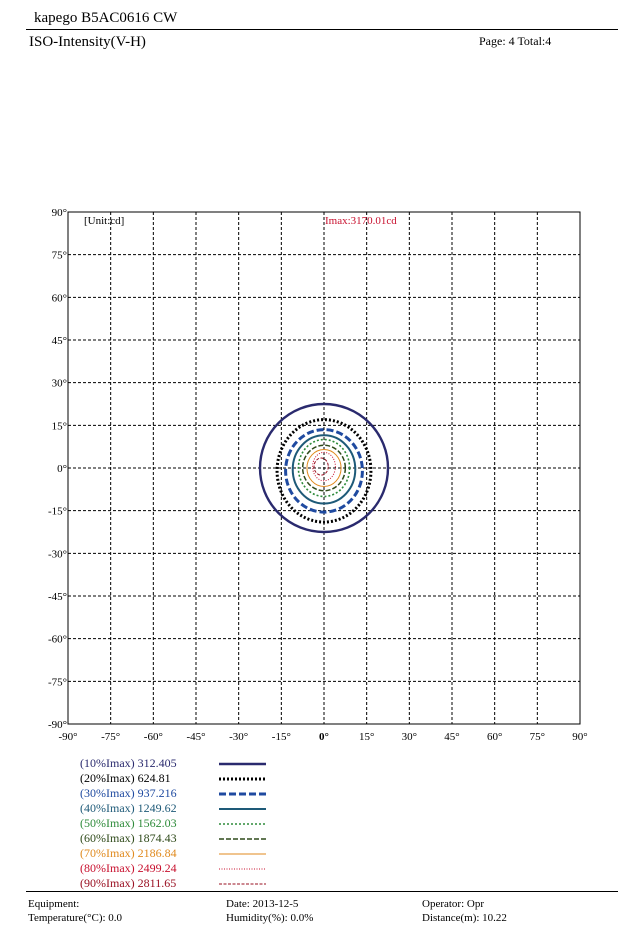 The width and height of the screenshot is (635, 930). I want to click on x-tick-label: -45°, so click(195, 737).